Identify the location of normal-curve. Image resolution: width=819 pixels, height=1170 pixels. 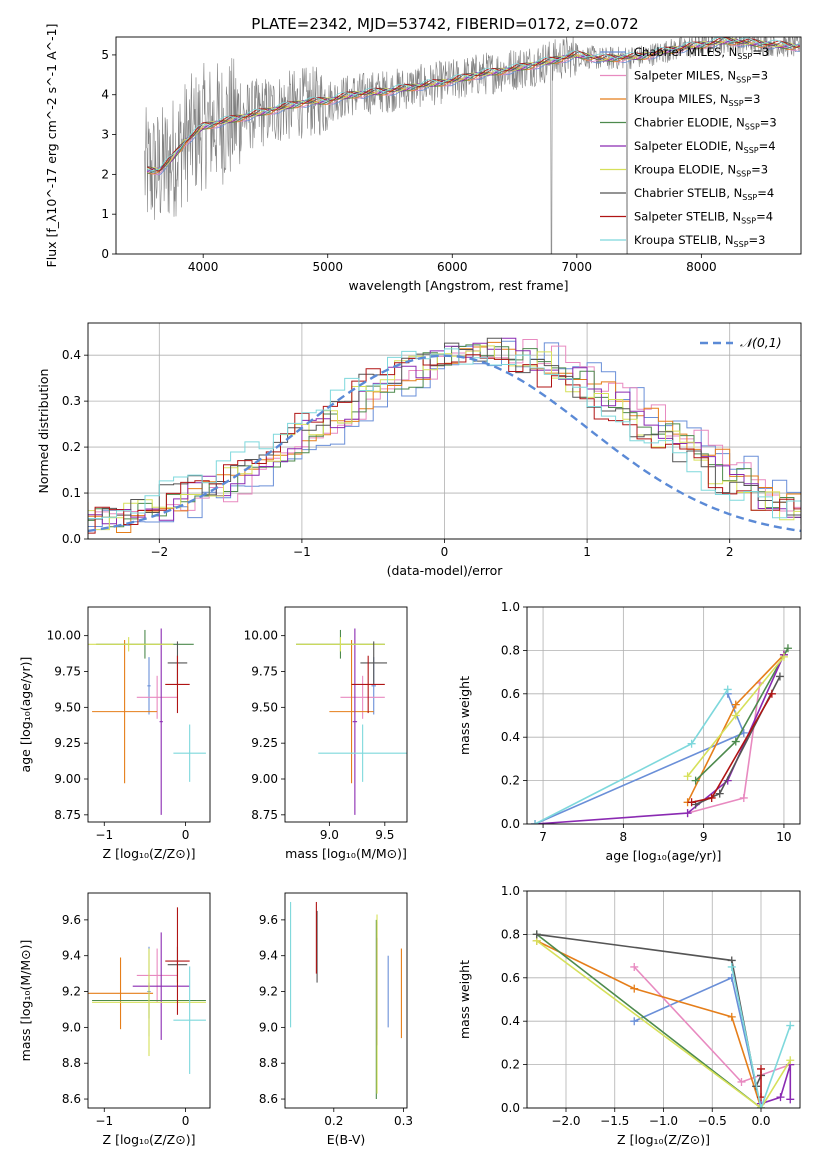
(444, 443).